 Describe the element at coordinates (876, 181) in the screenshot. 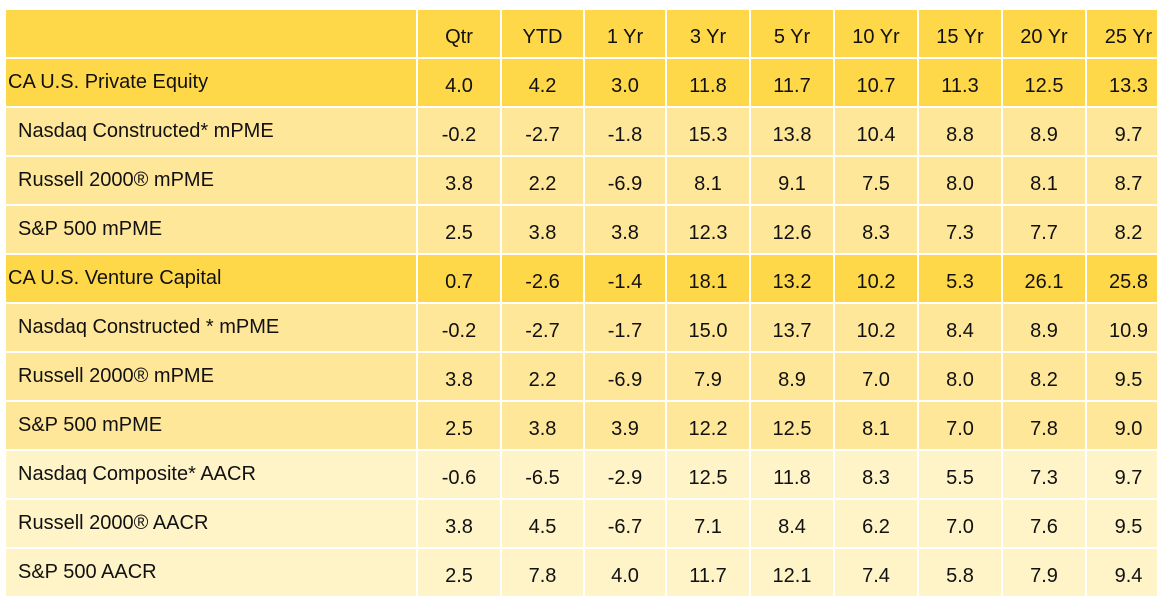

I see `value-cell-10yr: 7.5` at that location.